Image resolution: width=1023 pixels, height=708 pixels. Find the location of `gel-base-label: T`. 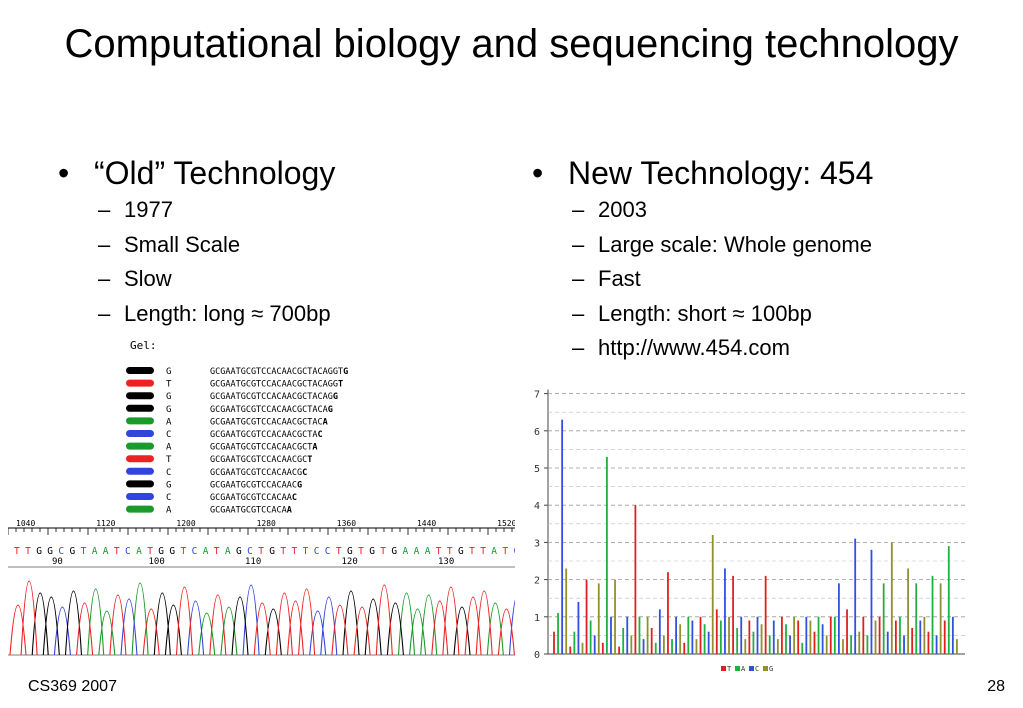

gel-base-label: T is located at coordinates (169, 385).